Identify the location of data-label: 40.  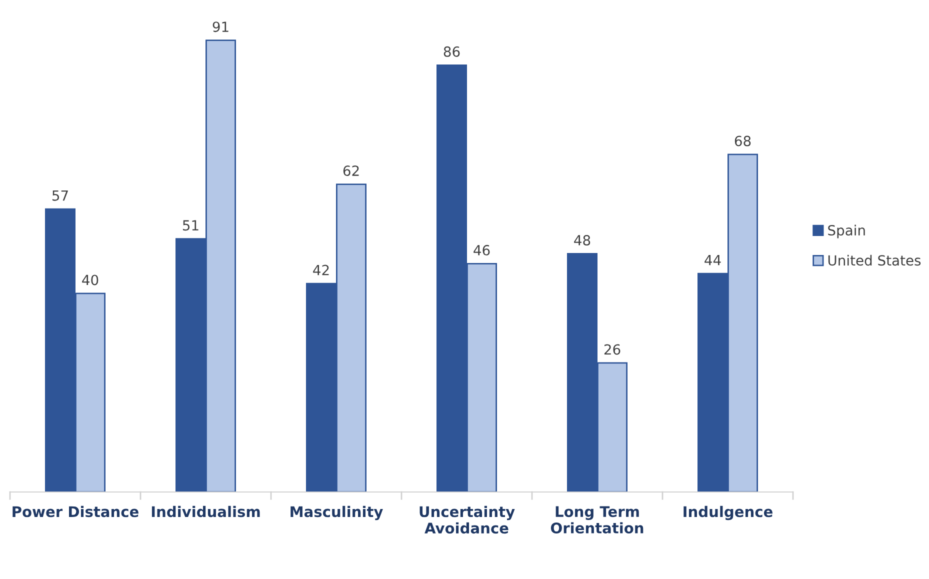
(90, 280).